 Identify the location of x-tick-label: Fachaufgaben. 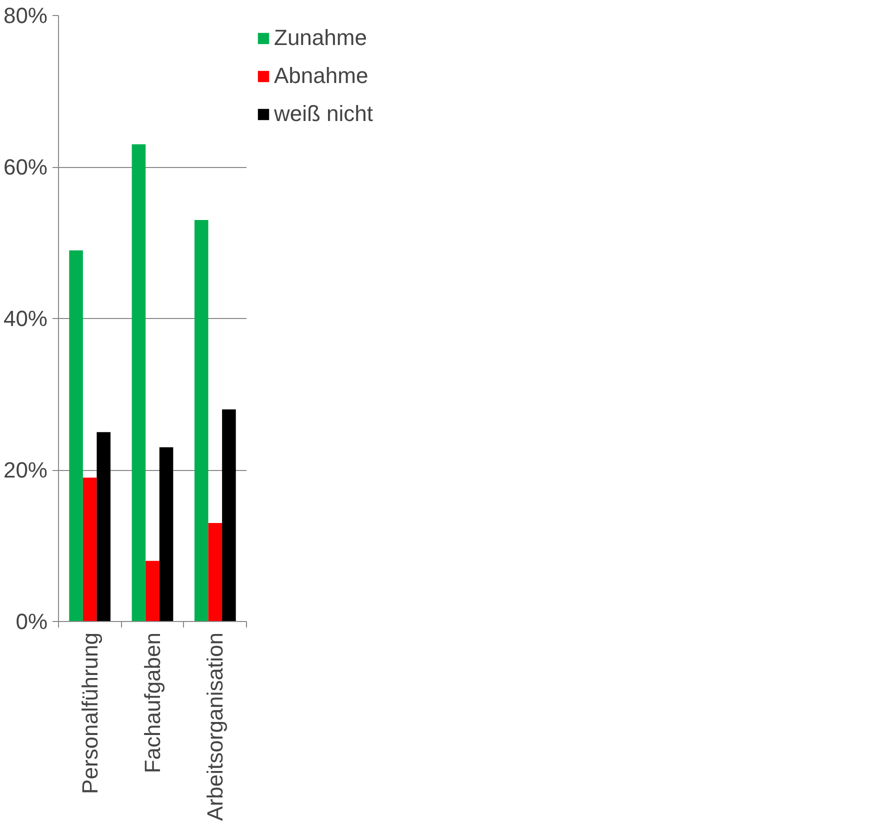
(152, 703).